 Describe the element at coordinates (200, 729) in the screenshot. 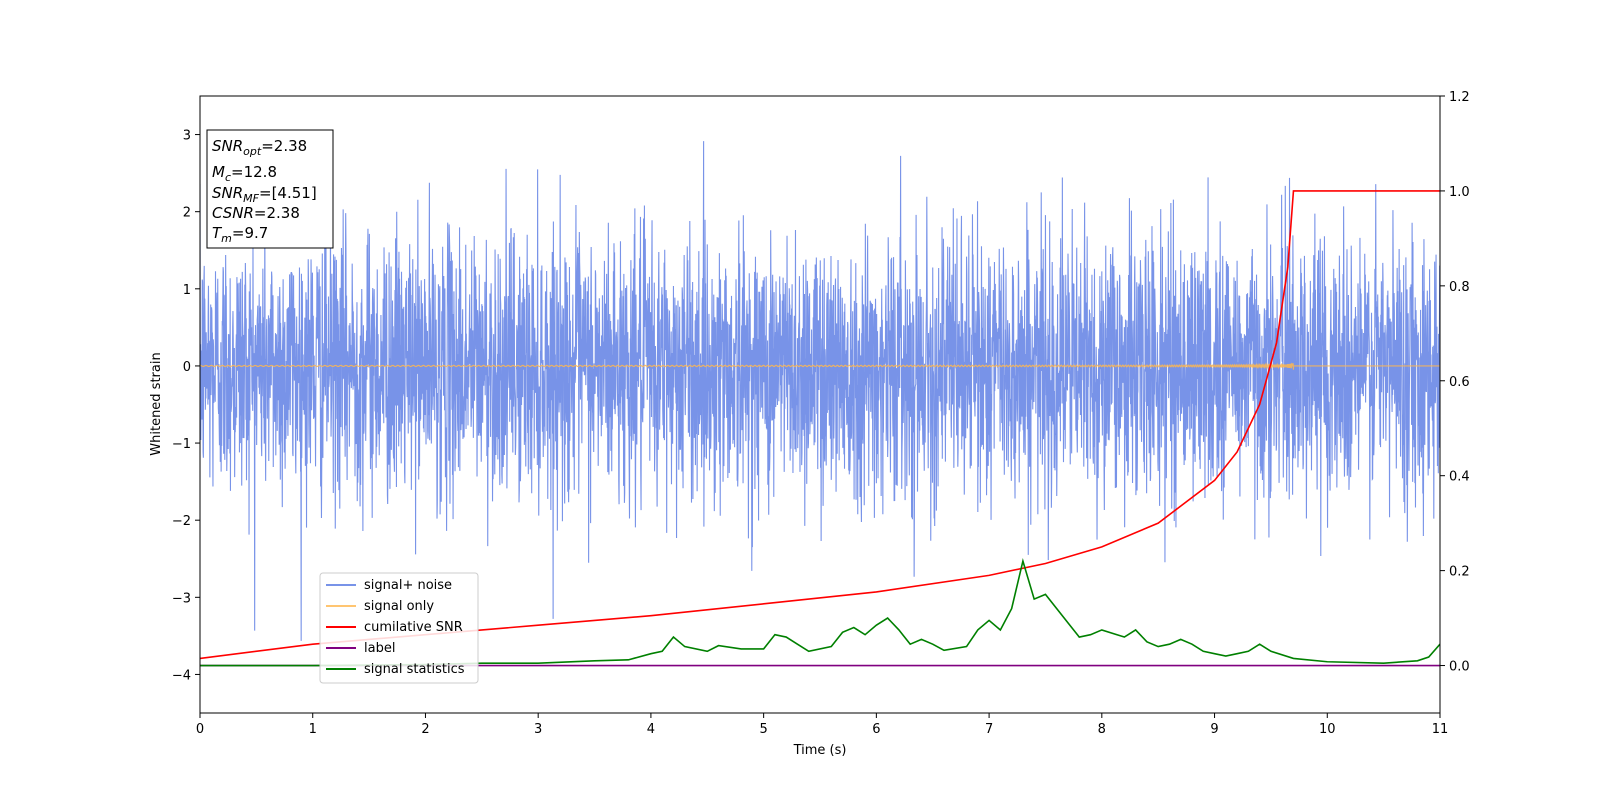

I see `x-tick-label: 0` at that location.